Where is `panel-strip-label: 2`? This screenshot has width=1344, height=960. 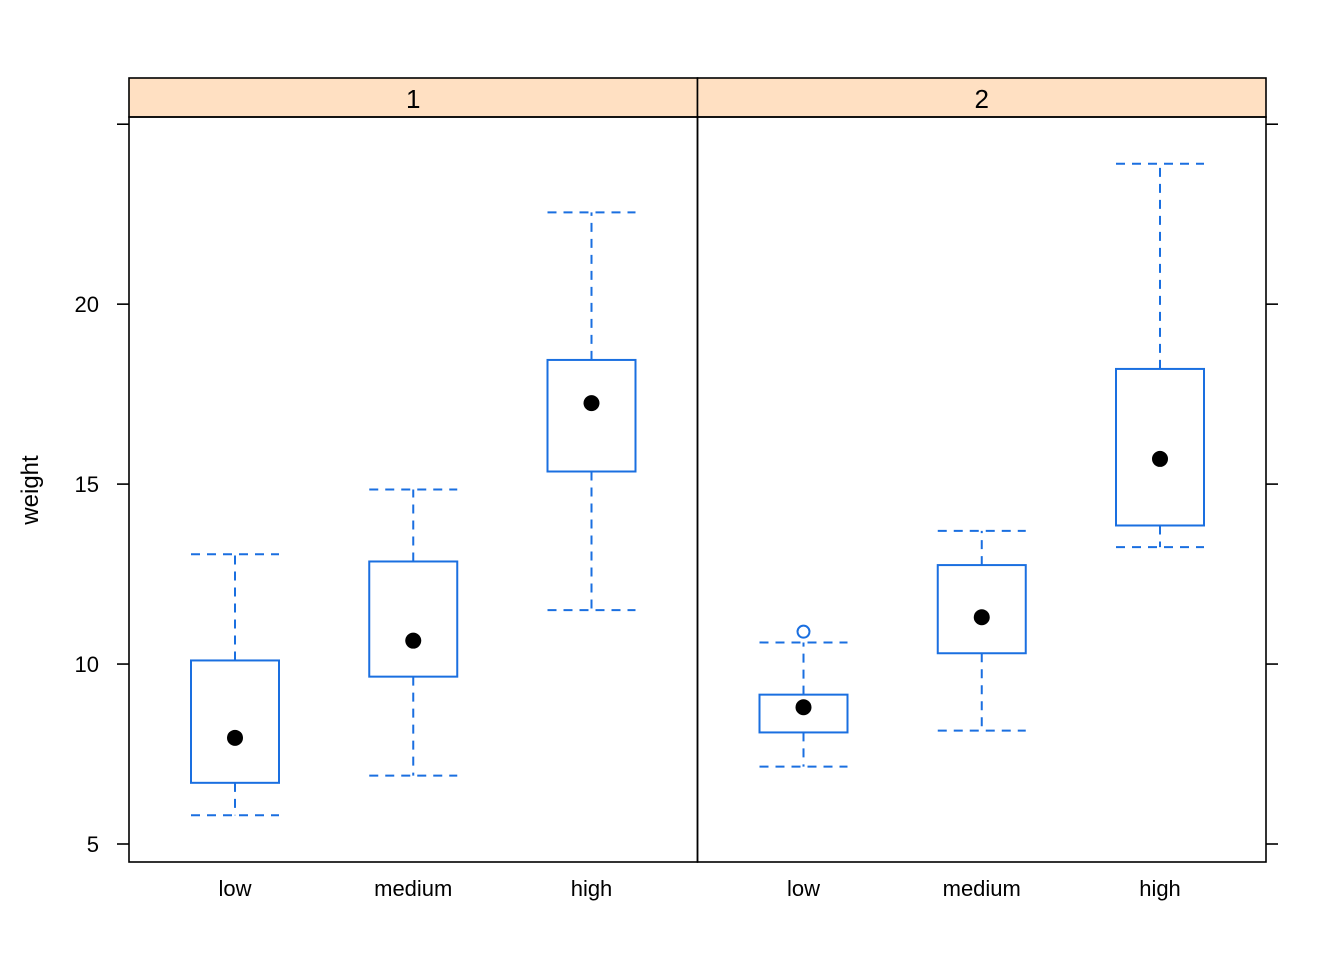 panel-strip-label: 2 is located at coordinates (982, 99).